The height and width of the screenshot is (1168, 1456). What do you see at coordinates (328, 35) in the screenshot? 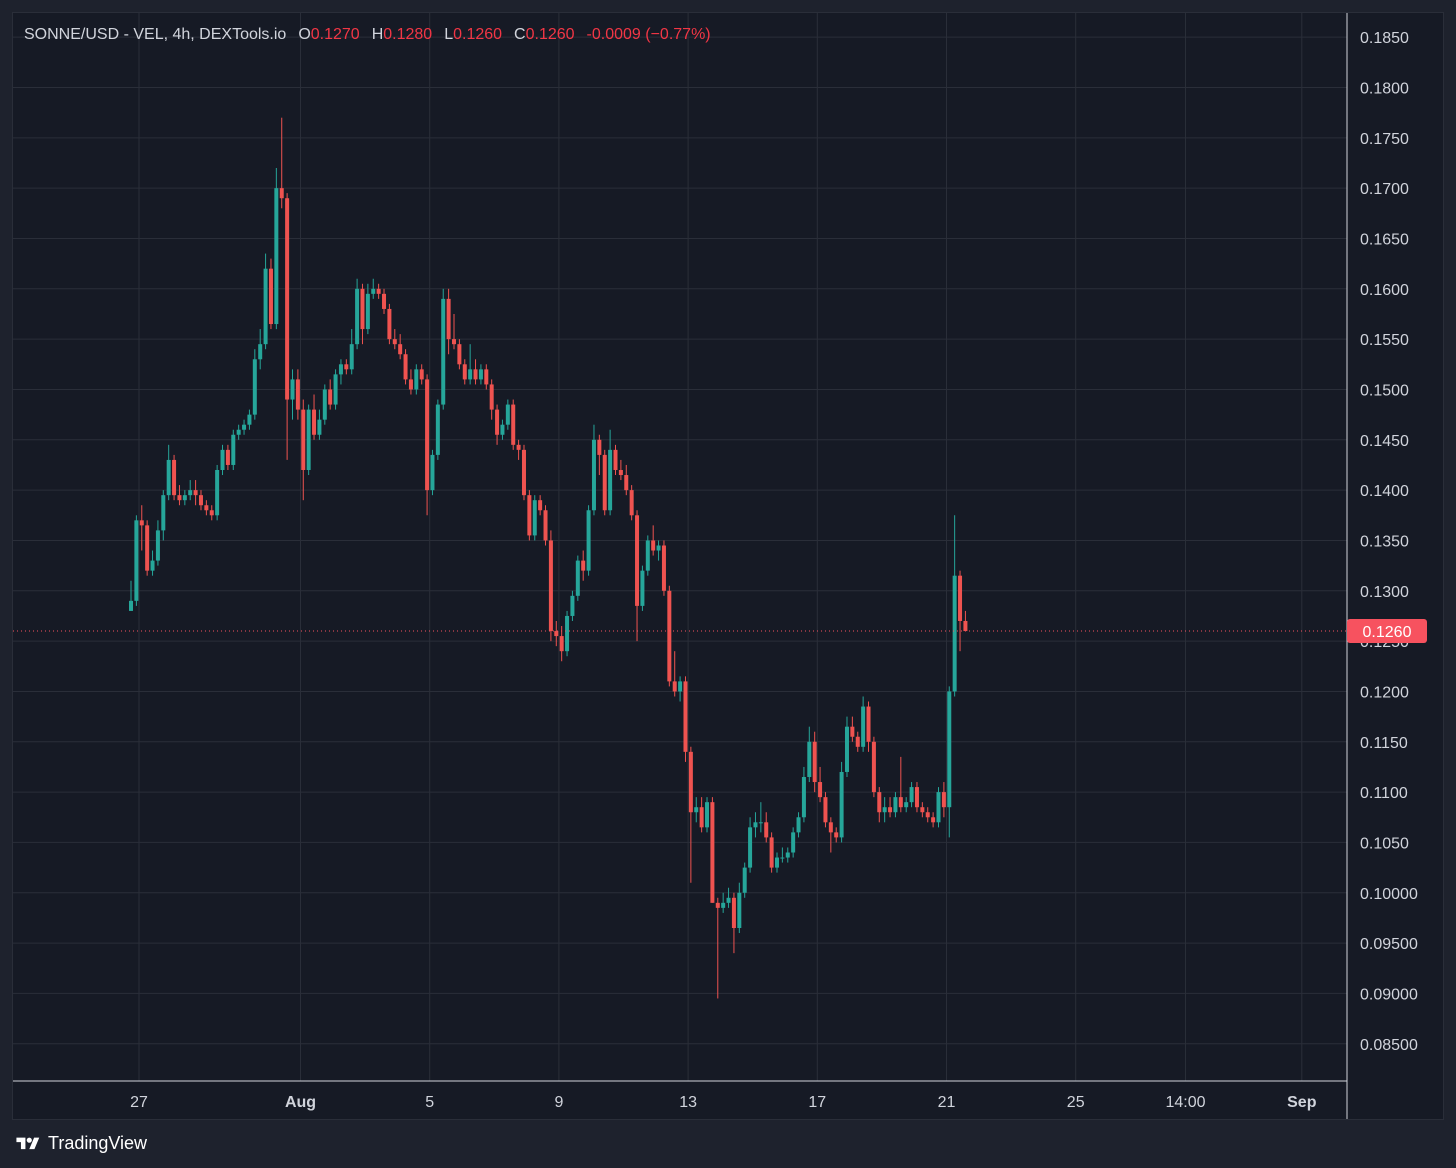
I see `legend-open: O0.1270` at bounding box center [328, 35].